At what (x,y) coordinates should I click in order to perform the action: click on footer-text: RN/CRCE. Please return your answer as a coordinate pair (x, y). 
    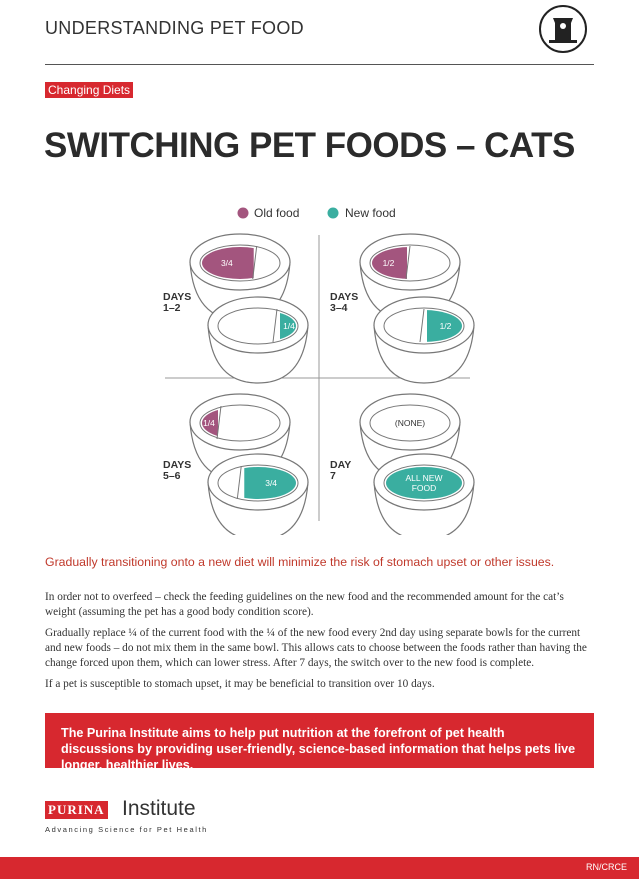
    Looking at the image, I should click on (606, 867).